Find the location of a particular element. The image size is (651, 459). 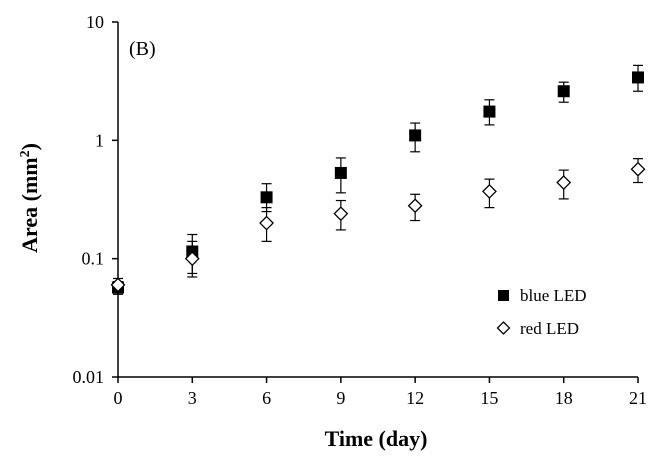

y-tick-label: 0.01 is located at coordinates (89, 377).